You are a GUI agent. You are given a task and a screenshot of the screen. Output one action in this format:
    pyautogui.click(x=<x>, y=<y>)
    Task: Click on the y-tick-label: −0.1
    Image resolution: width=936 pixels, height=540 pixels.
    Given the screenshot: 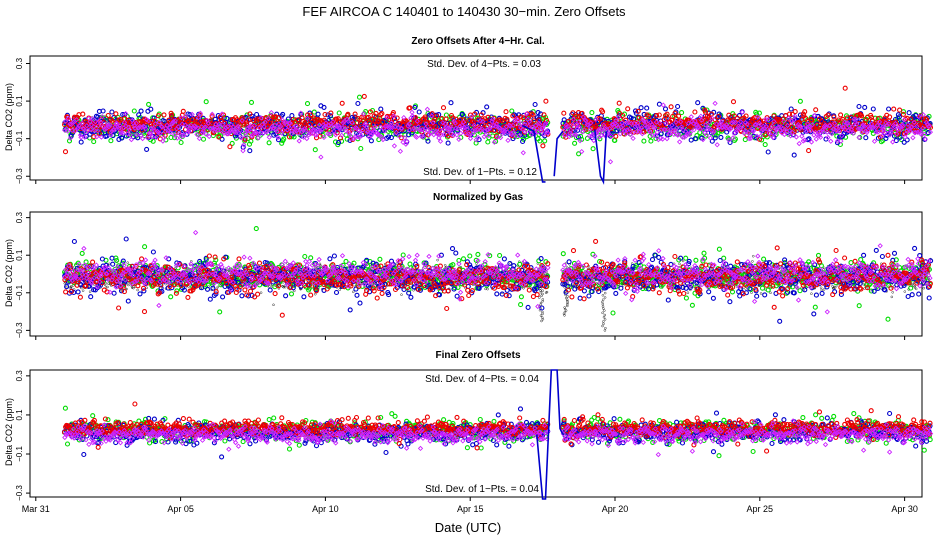 What is the action you would take?
    pyautogui.click(x=19, y=292)
    